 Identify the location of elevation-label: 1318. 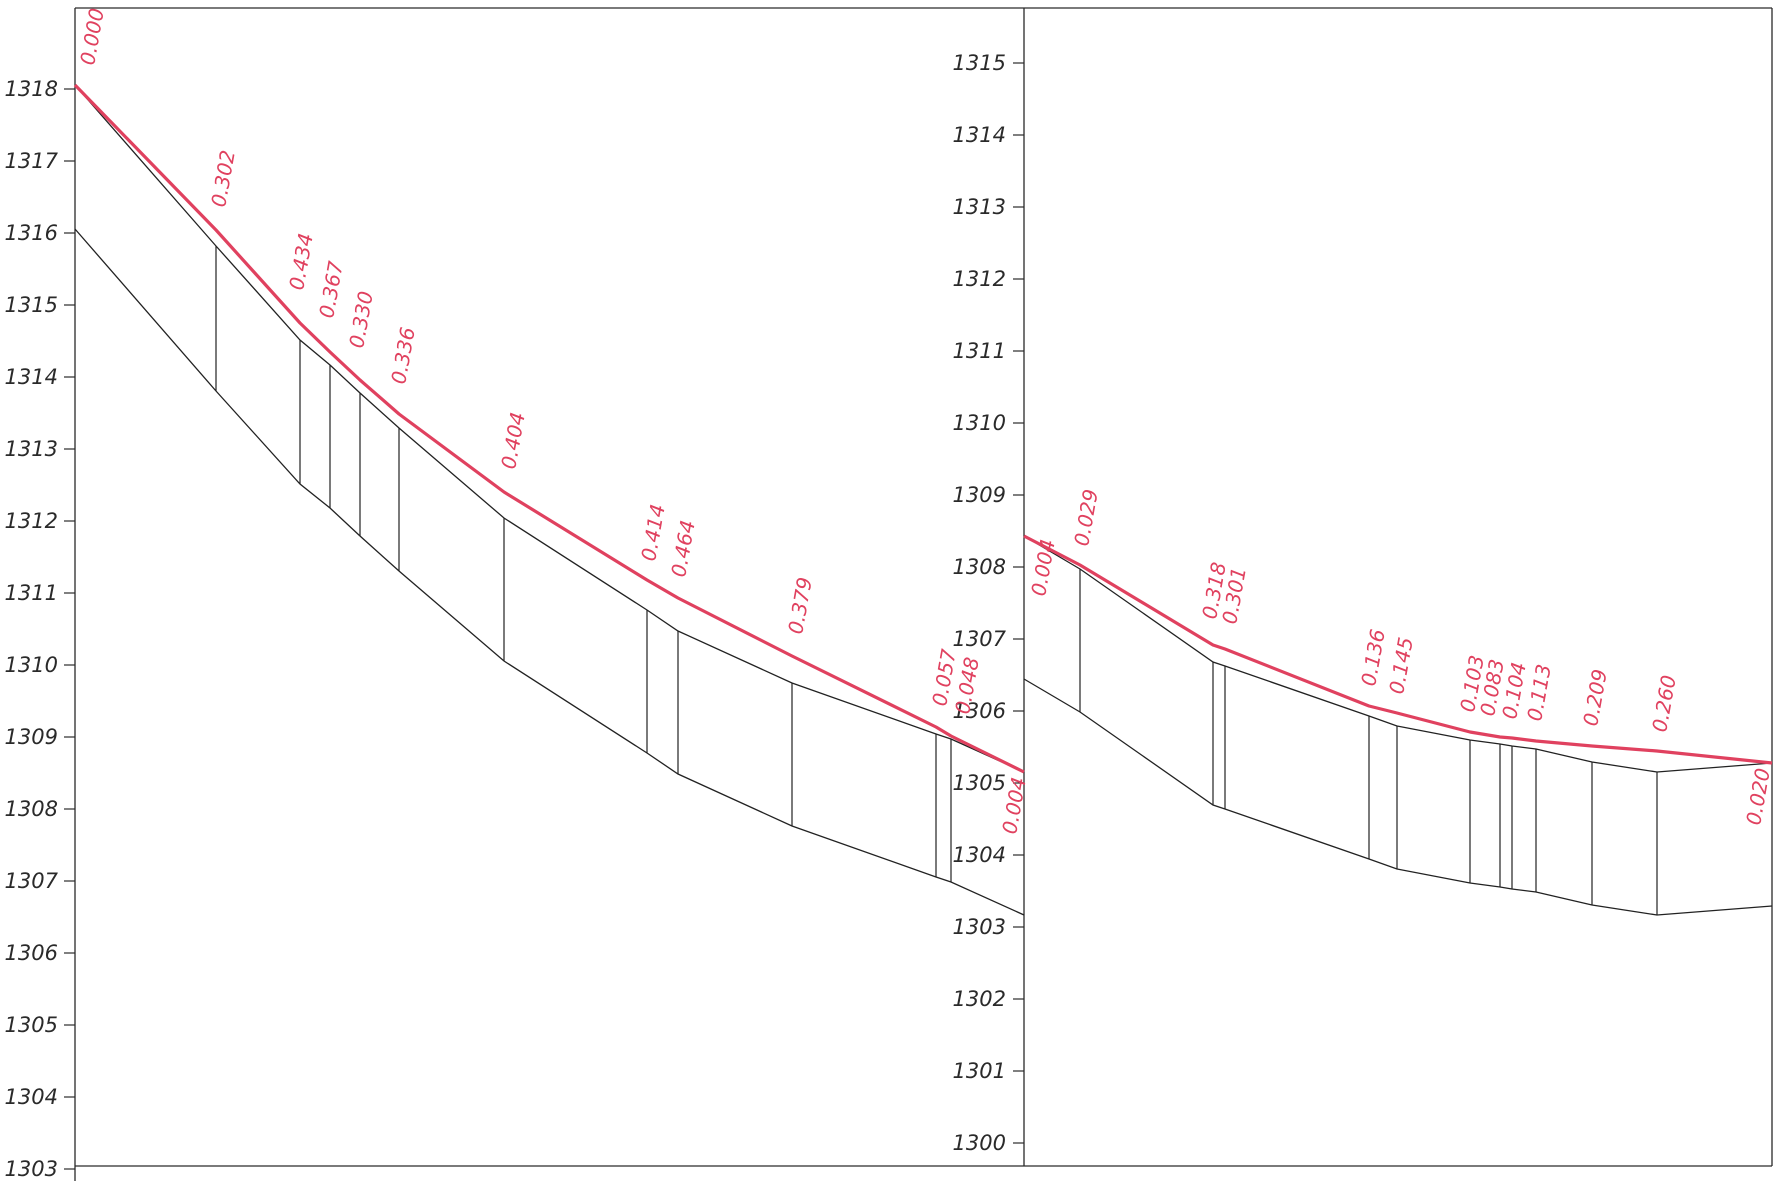
(31, 89).